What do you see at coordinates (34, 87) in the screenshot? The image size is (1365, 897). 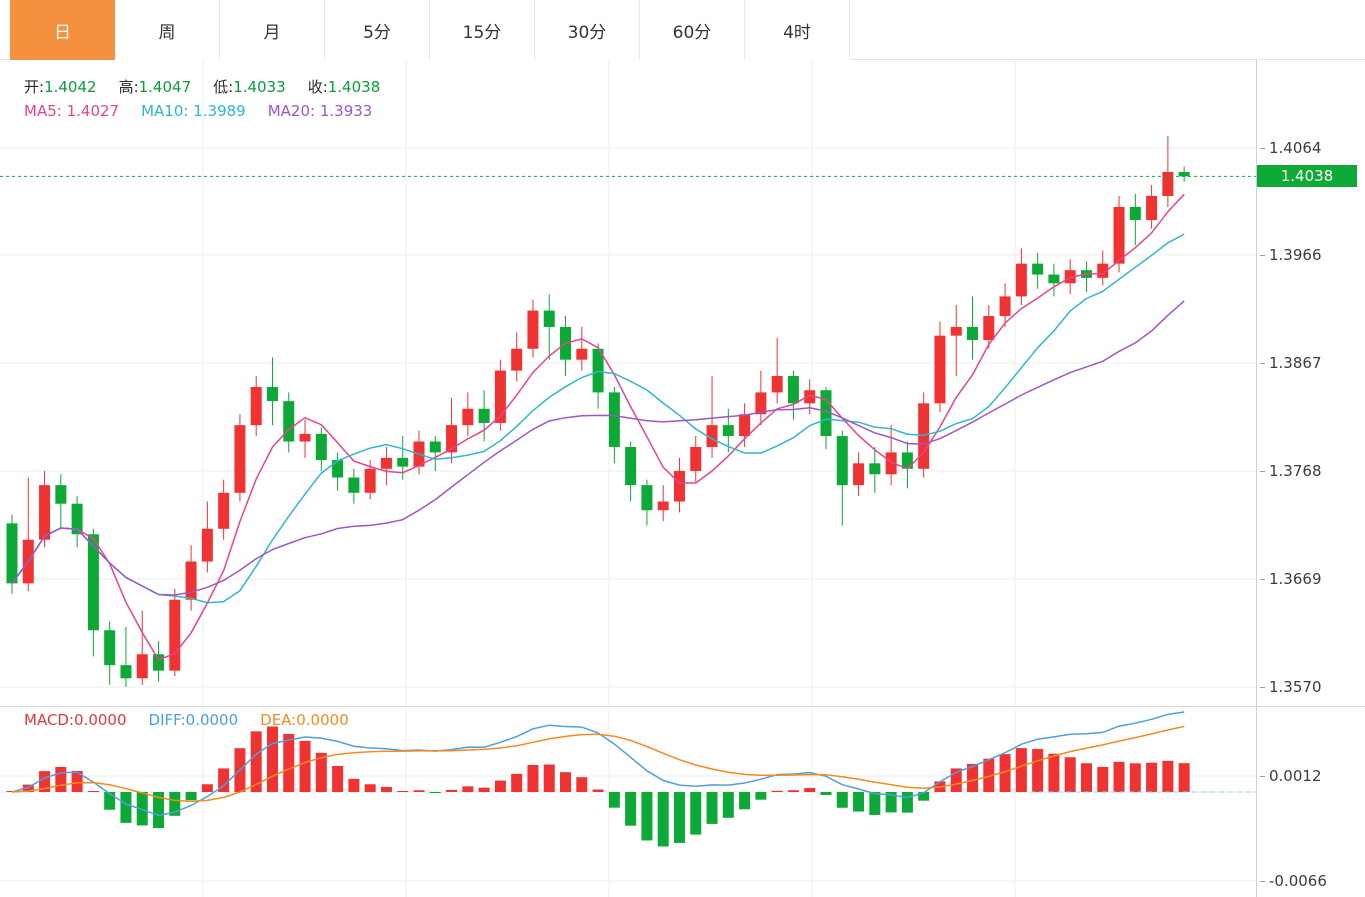 I see `open-label: 开:` at bounding box center [34, 87].